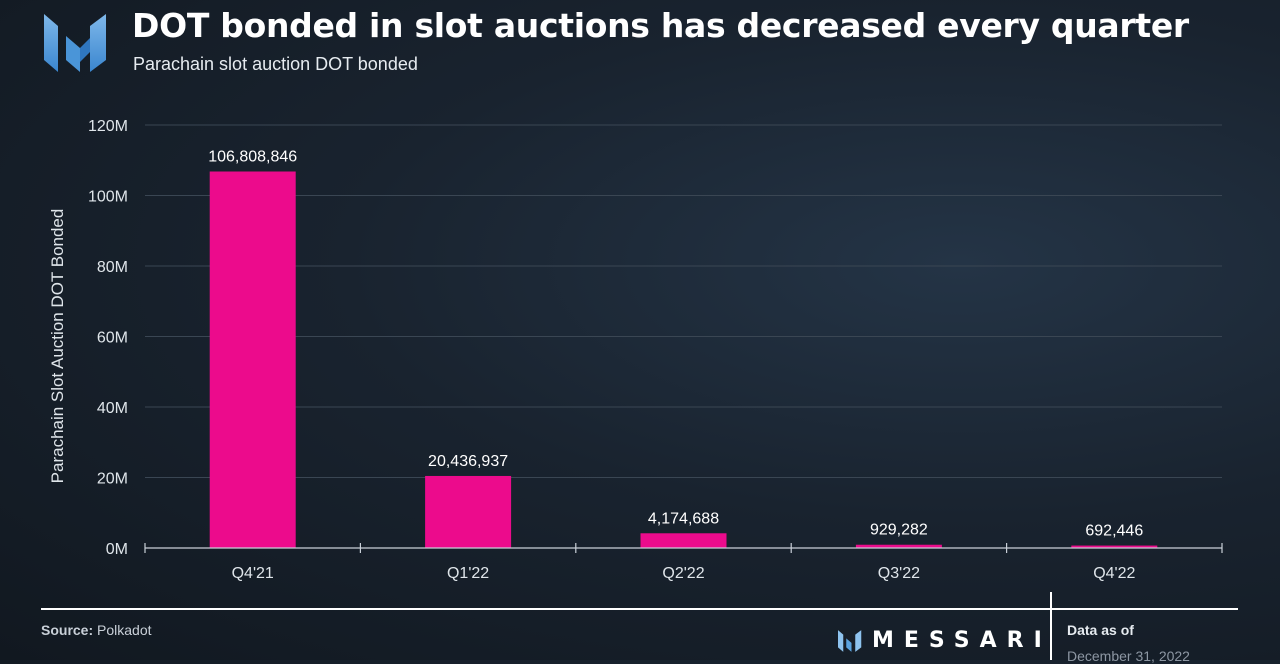 This screenshot has height=664, width=1280. Describe the element at coordinates (253, 573) in the screenshot. I see `x-tick-label: Q4'21` at that location.